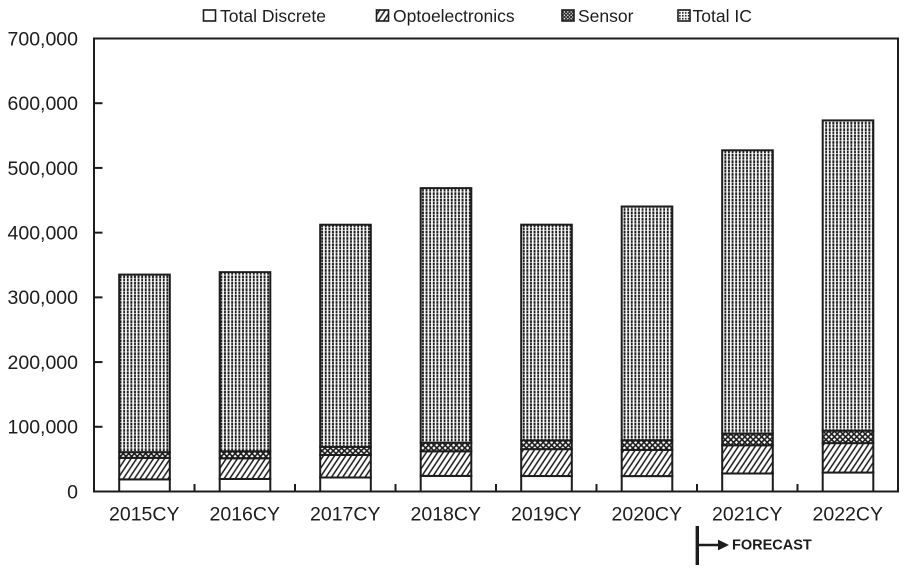 This screenshot has width=919, height=570. Describe the element at coordinates (144, 515) in the screenshot. I see `svg-text: 2015CY` at that location.